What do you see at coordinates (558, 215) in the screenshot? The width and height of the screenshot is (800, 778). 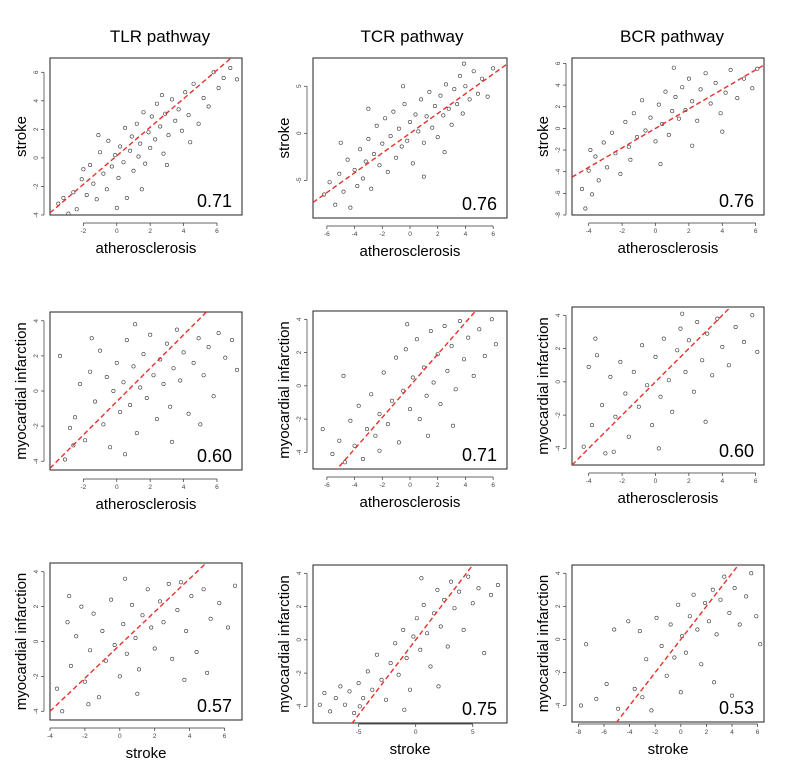 I see `y-tick-label: -8` at bounding box center [558, 215].